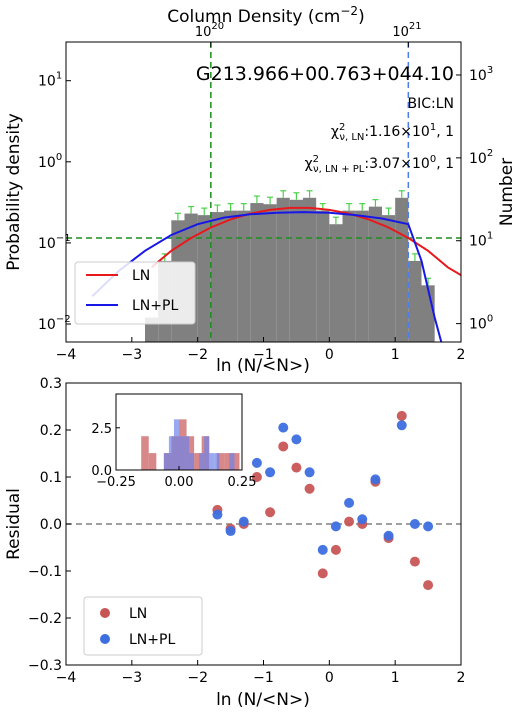 This screenshot has height=714, width=522. What do you see at coordinates (308, 34) in the screenshot?
I see `top-secondary-x-ticks: 1020 1021` at bounding box center [308, 34].